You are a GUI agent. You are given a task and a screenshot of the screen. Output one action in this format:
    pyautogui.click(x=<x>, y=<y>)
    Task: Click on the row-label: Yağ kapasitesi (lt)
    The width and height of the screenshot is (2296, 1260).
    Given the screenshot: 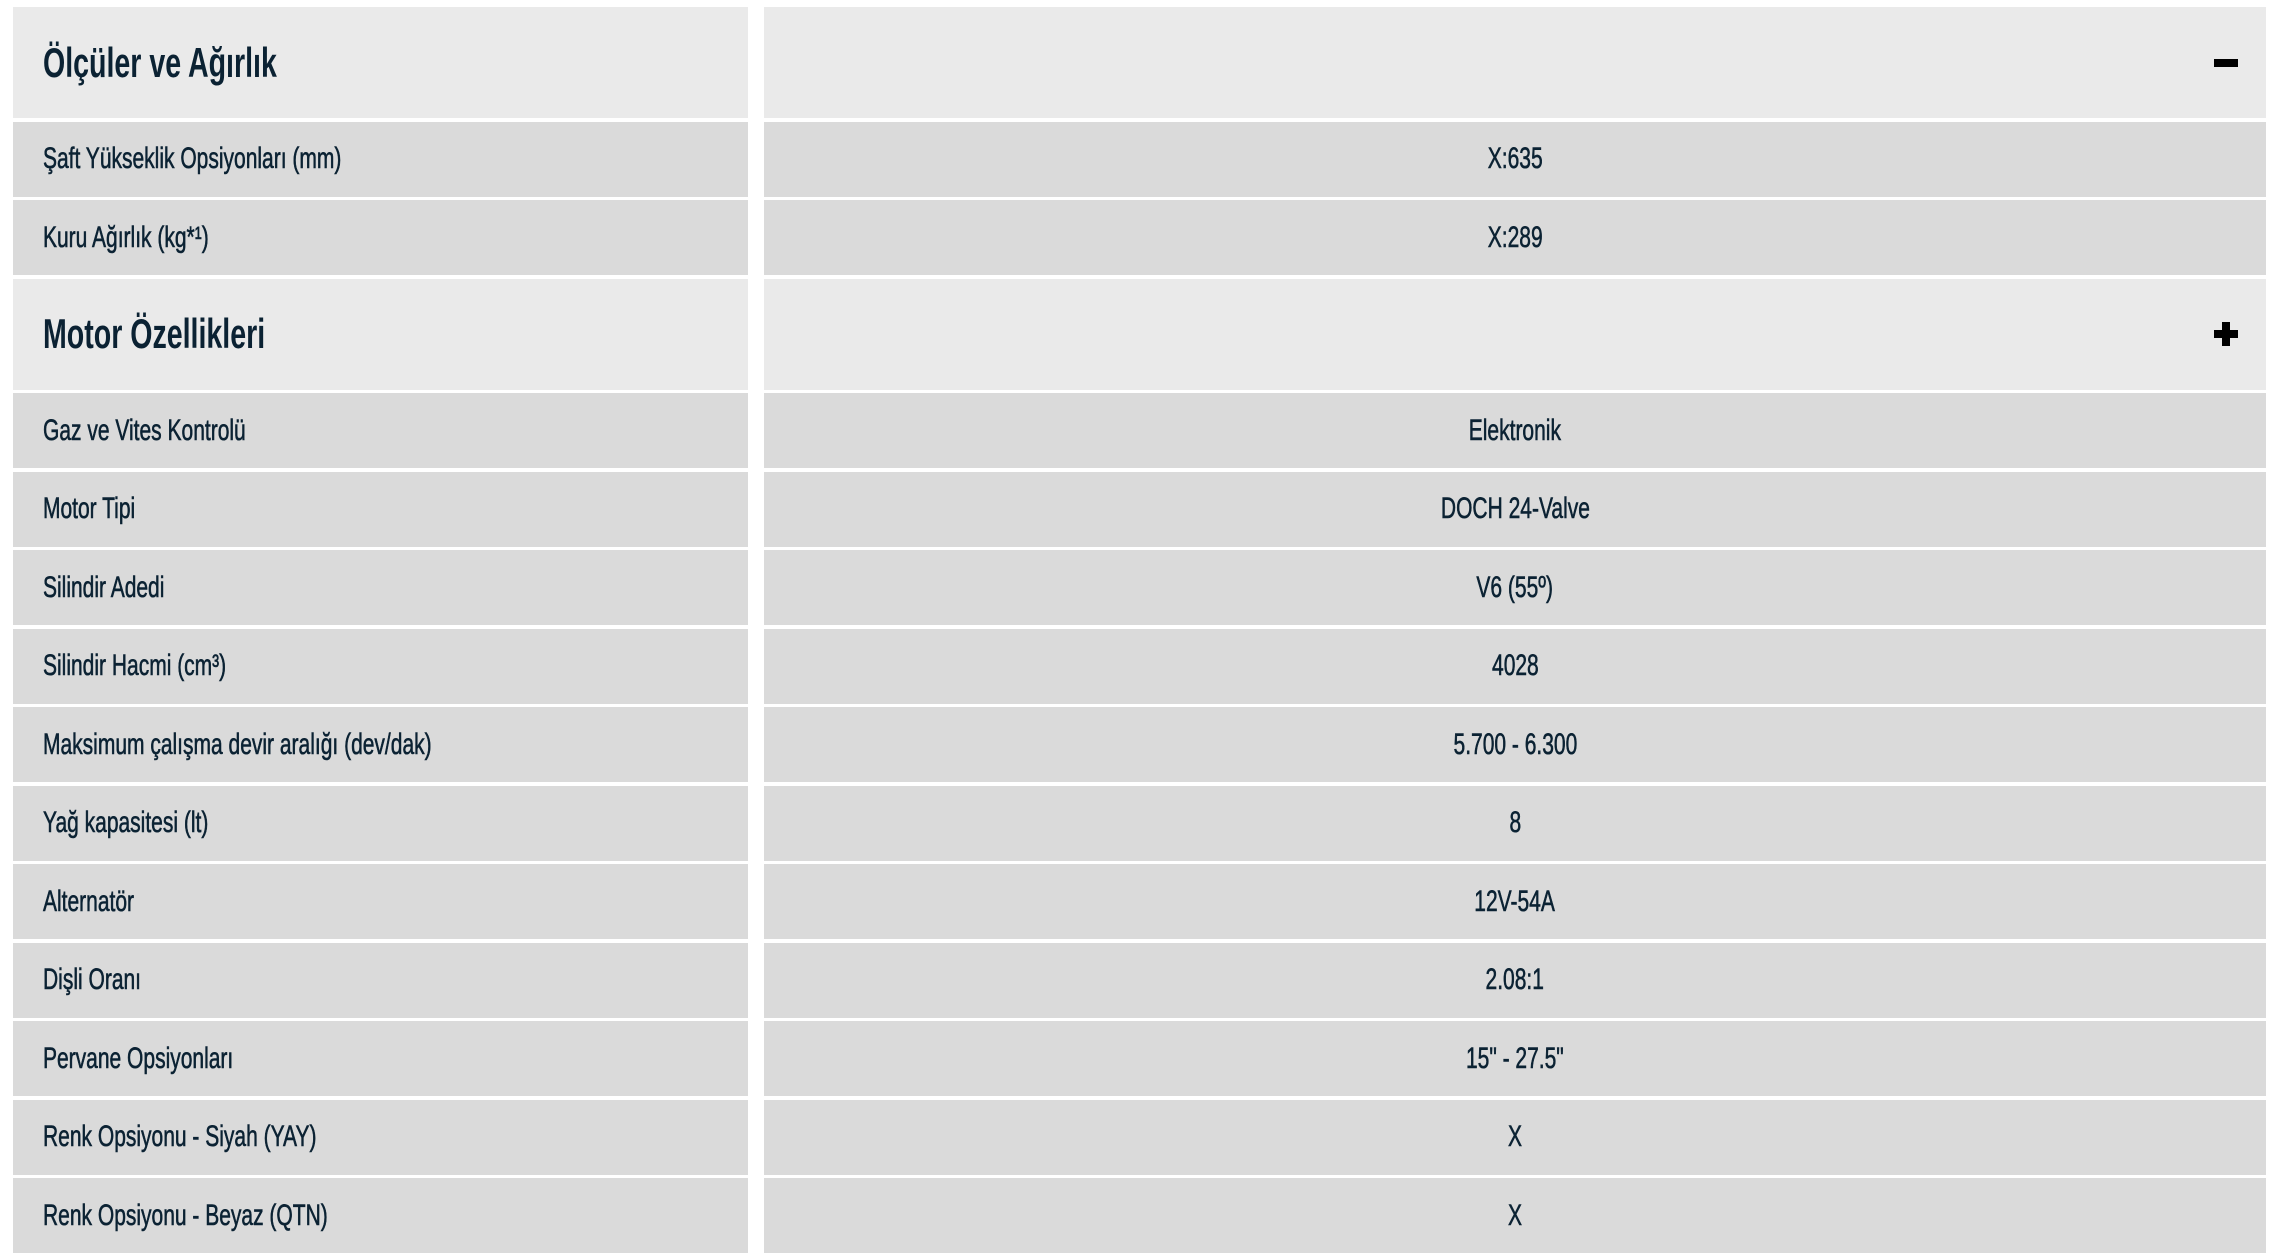 What is the action you would take?
    pyautogui.click(x=126, y=823)
    